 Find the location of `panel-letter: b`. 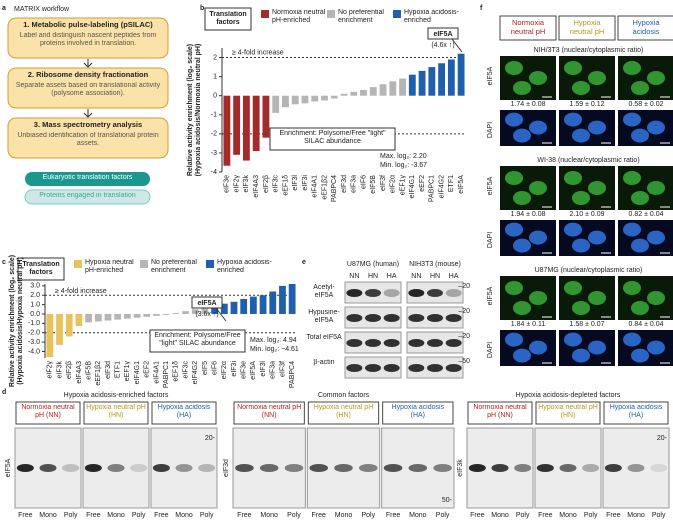

panel-letter: b is located at coordinates (202, 8).